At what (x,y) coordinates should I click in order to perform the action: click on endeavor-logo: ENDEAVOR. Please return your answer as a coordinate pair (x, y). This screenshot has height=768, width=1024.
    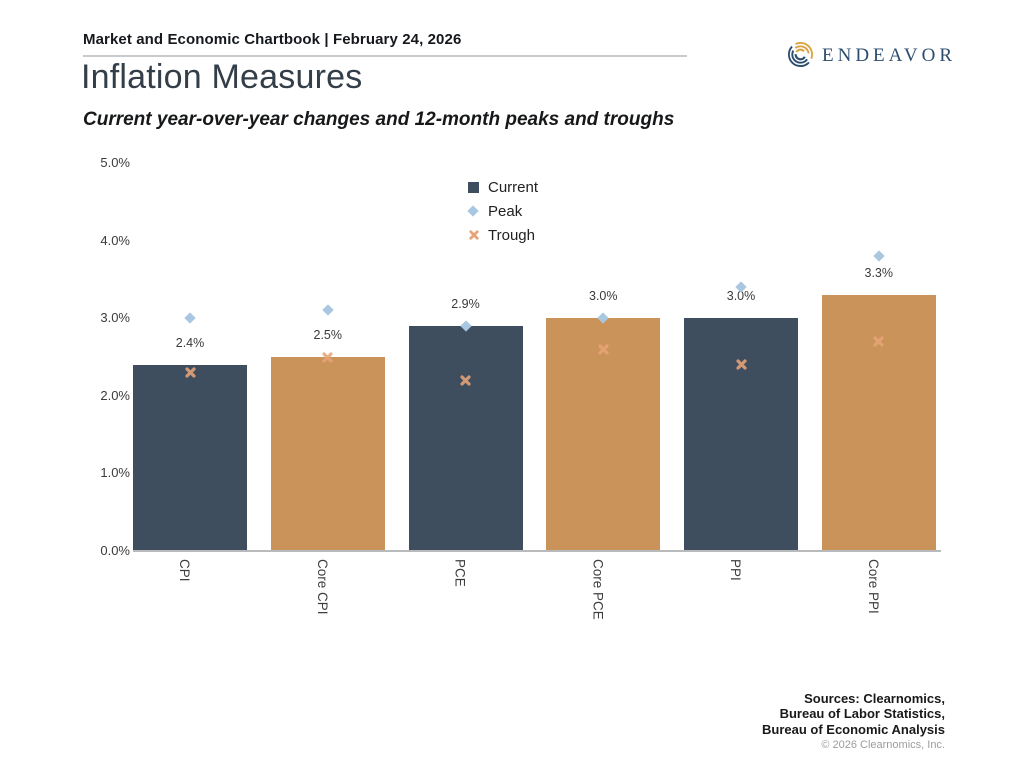
    Looking at the image, I should click on (871, 54).